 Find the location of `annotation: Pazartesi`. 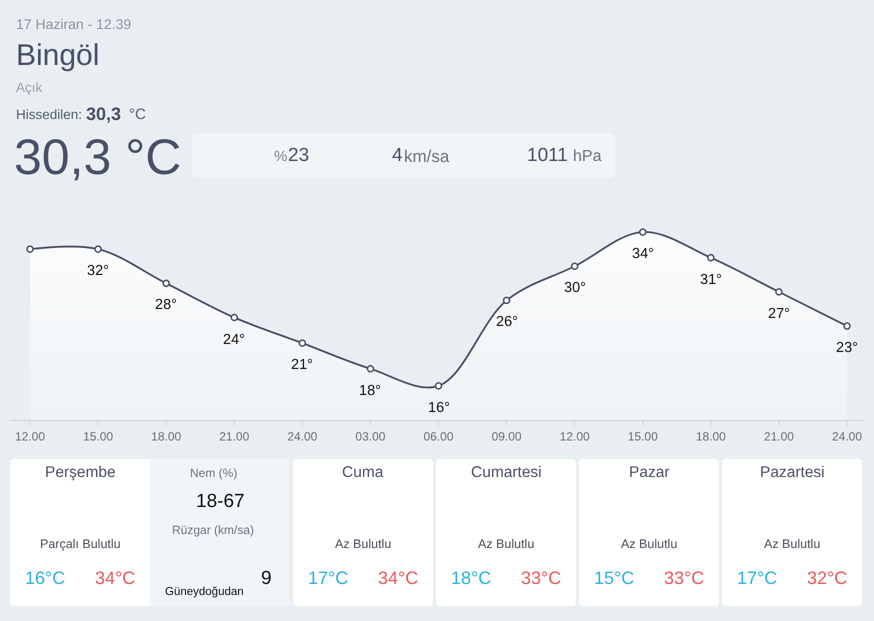

annotation: Pazartesi is located at coordinates (792, 472).